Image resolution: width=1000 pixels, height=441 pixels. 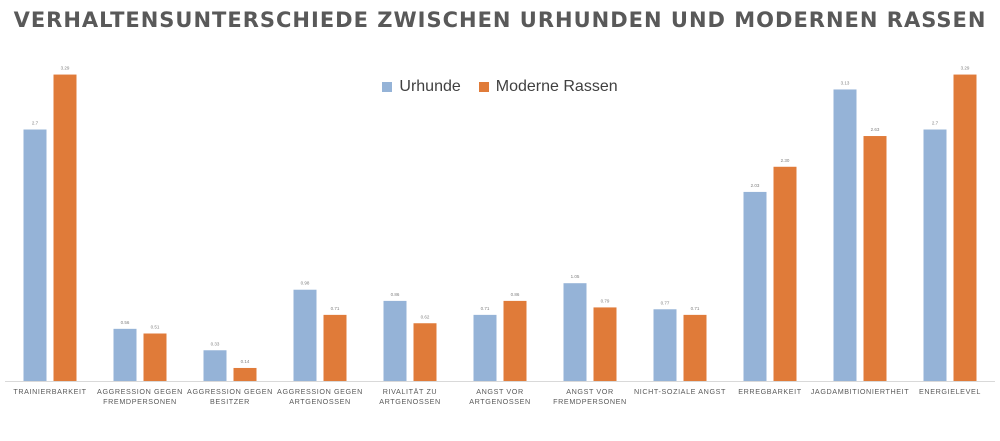 What do you see at coordinates (860, 391) in the screenshot?
I see `category-label: JAGDAMBITIONIERTHEIT` at bounding box center [860, 391].